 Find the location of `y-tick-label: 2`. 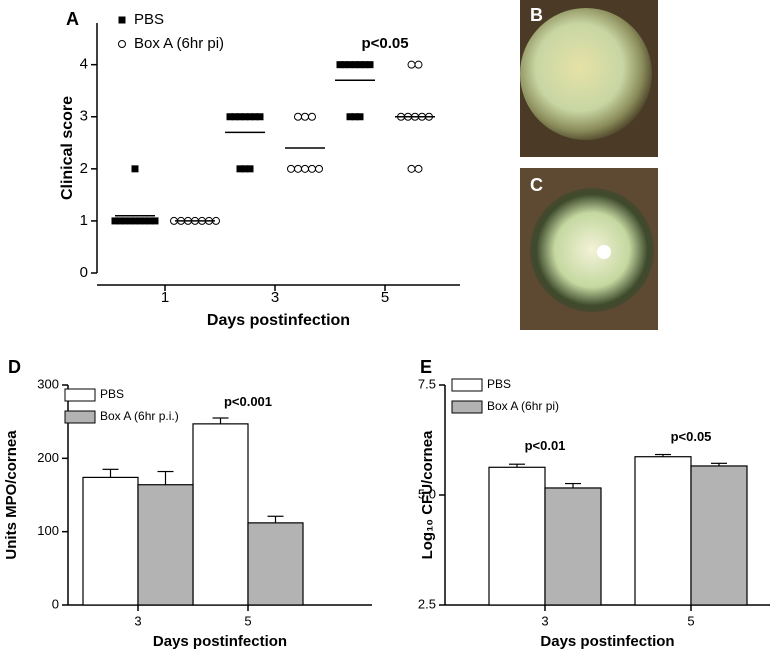

y-tick-label: 2 is located at coordinates (84, 168).